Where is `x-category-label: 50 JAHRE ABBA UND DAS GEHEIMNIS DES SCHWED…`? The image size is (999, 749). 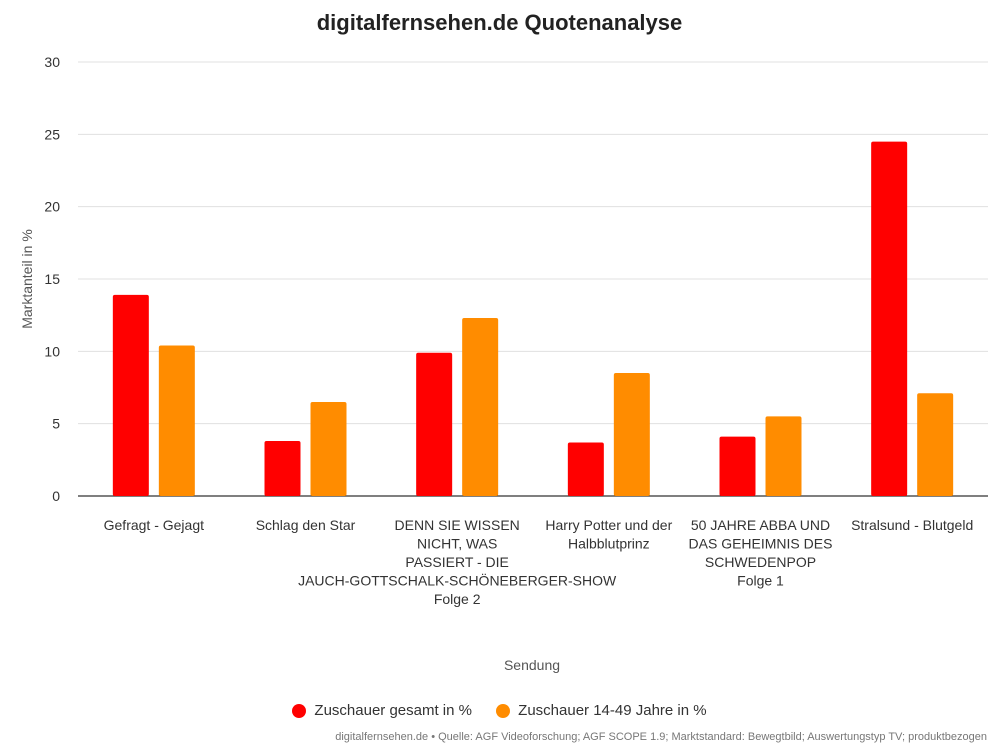
x-category-label: 50 JAHRE ABBA UND DAS GEHEIMNIS DES SCHWED… is located at coordinates (761, 553).